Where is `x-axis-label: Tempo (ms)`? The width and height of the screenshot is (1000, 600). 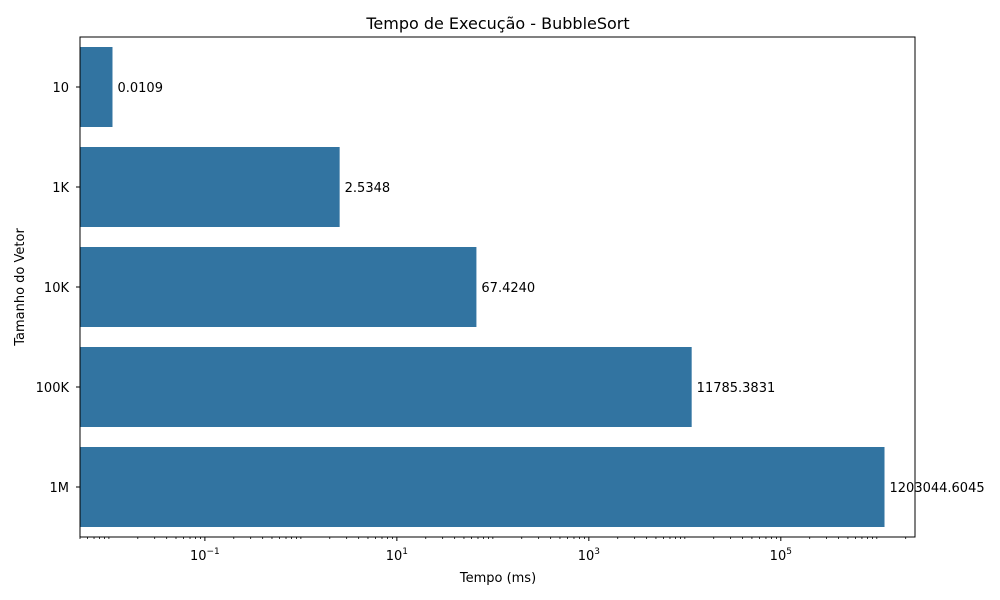 x-axis-label: Tempo (ms) is located at coordinates (497, 578).